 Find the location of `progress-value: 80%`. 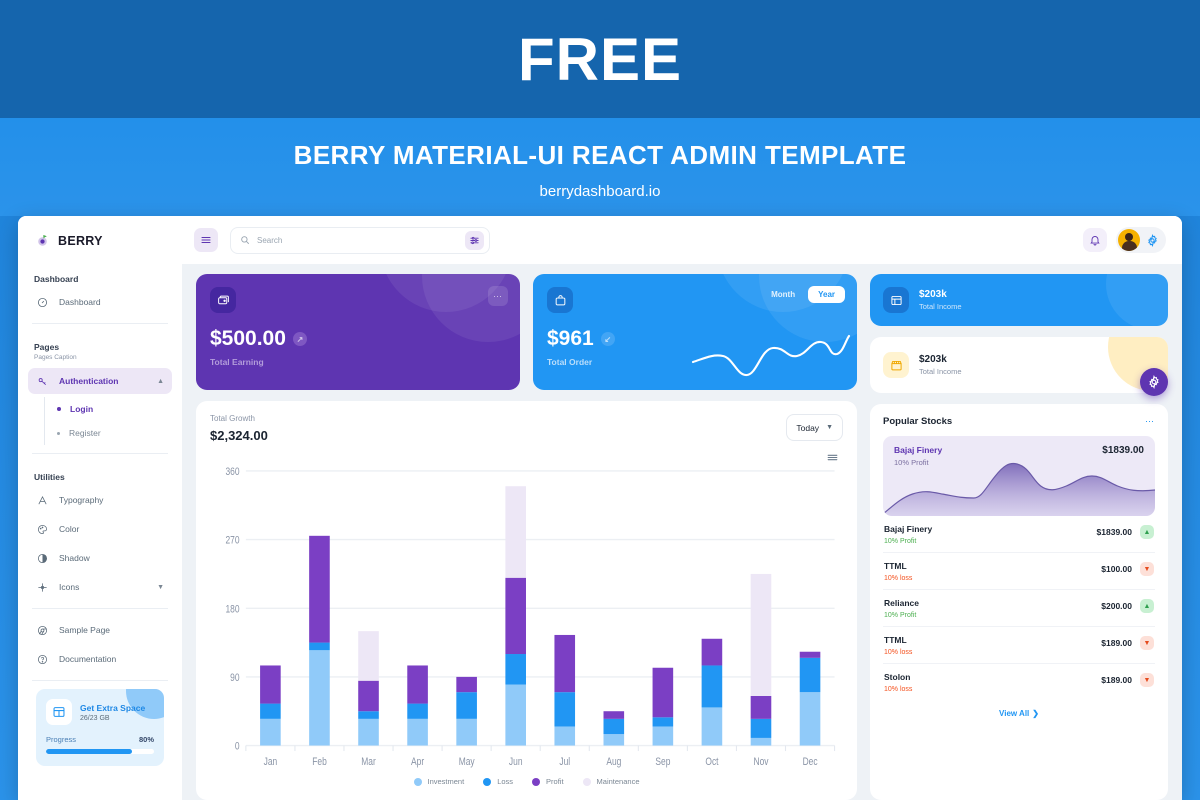

progress-value: 80% is located at coordinates (146, 739).